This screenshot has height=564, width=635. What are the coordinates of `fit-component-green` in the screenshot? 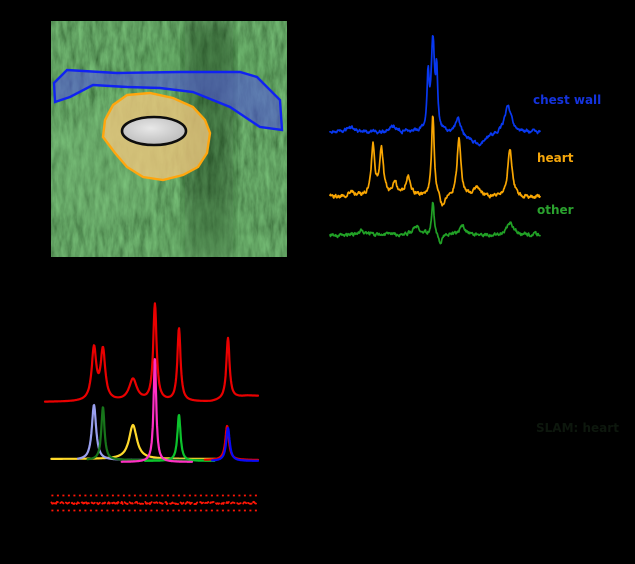 It's located at (180, 438).